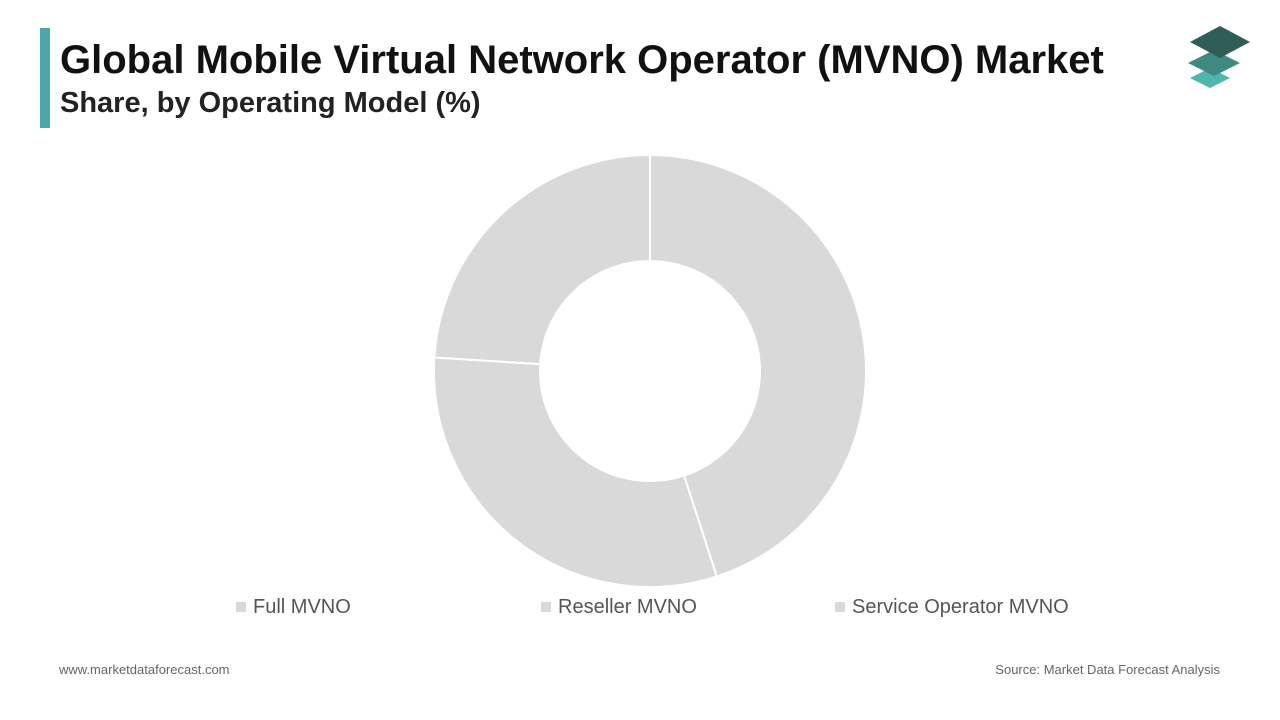 The height and width of the screenshot is (720, 1280). What do you see at coordinates (758, 365) in the screenshot?
I see `donut-slice-full-mvno` at bounding box center [758, 365].